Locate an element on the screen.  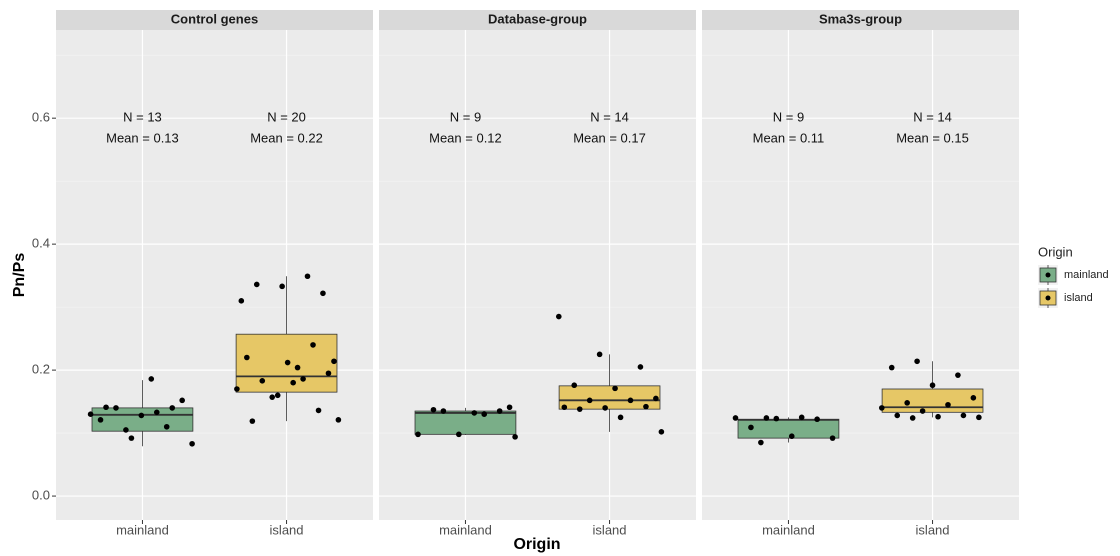
x-axis-title: Origin is located at coordinates (536, 544).